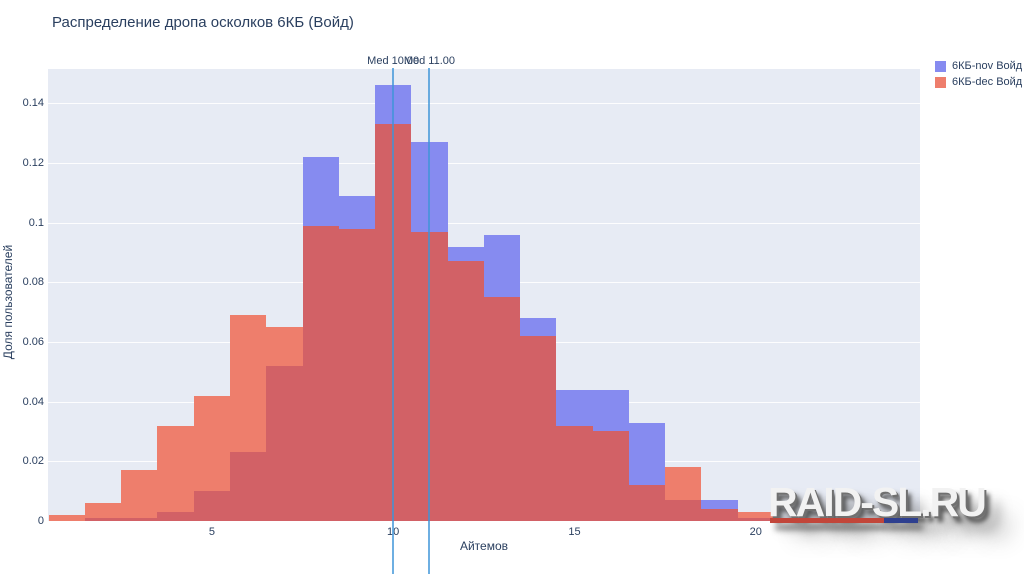 This screenshot has width=1024, height=574. I want to click on y-axis-title: Доля пользователей, so click(8, 302).